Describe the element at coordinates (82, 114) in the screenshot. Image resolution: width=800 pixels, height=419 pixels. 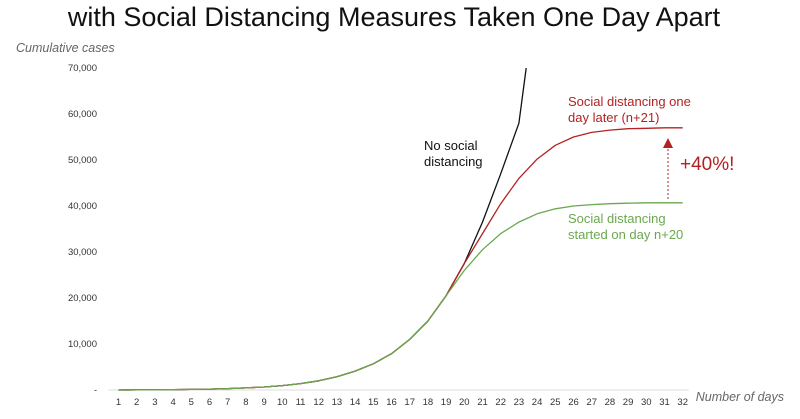
I see `y-tick-label: 60,000` at that location.